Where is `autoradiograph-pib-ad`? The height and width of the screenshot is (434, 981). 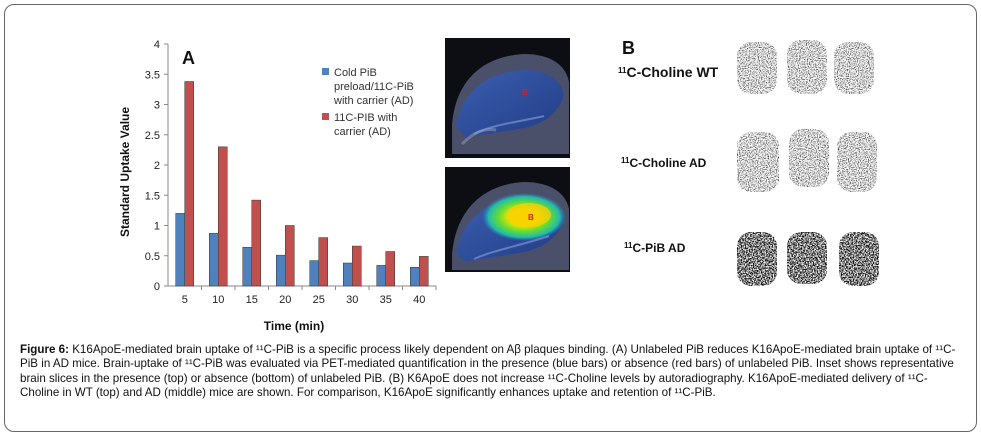 autoradiograph-pib-ad is located at coordinates (808, 259).